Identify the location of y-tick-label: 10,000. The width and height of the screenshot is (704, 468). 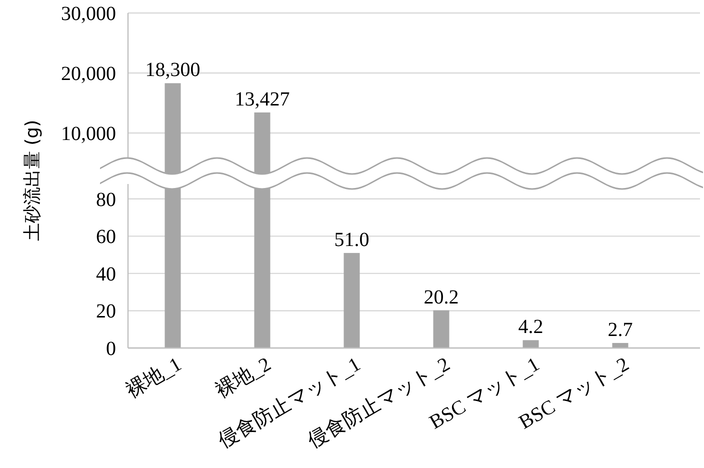
(88, 134).